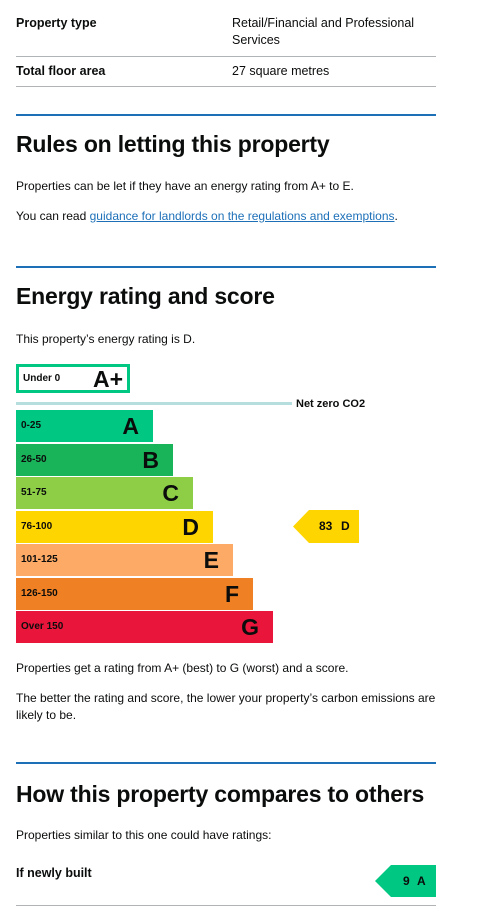 The width and height of the screenshot is (485, 908). What do you see at coordinates (34, 459) in the screenshot?
I see `band-range: 26-50` at bounding box center [34, 459].